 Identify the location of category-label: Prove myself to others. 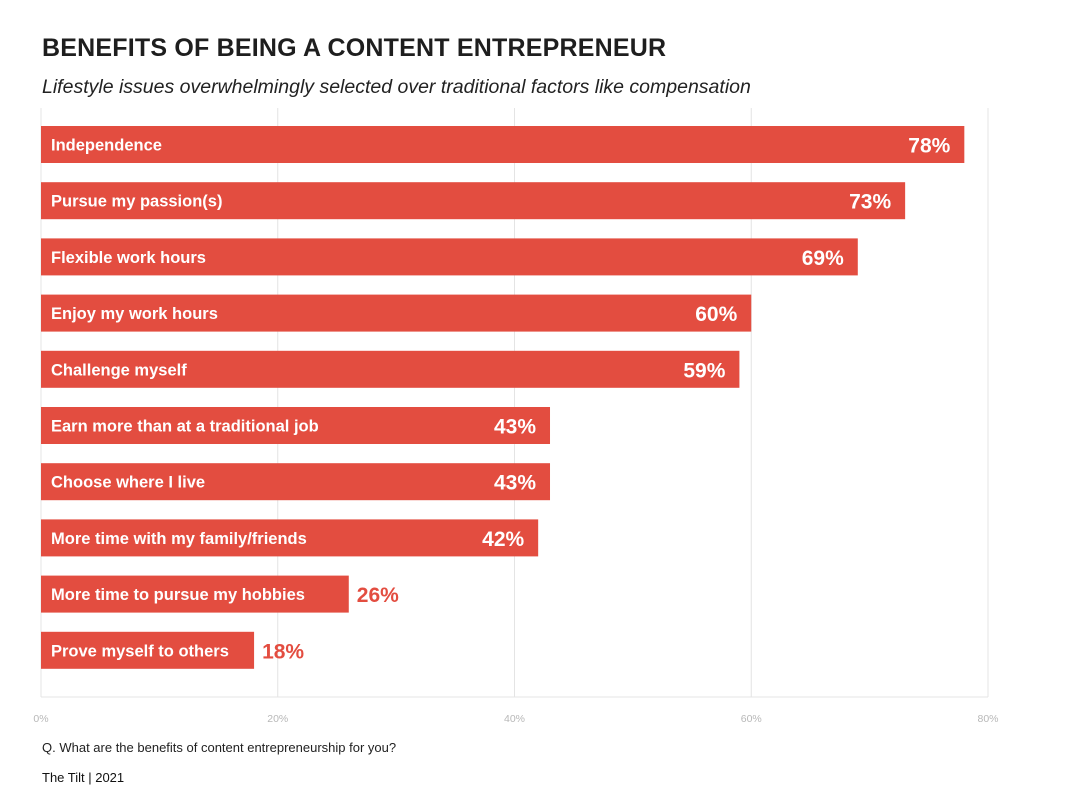
(140, 651).